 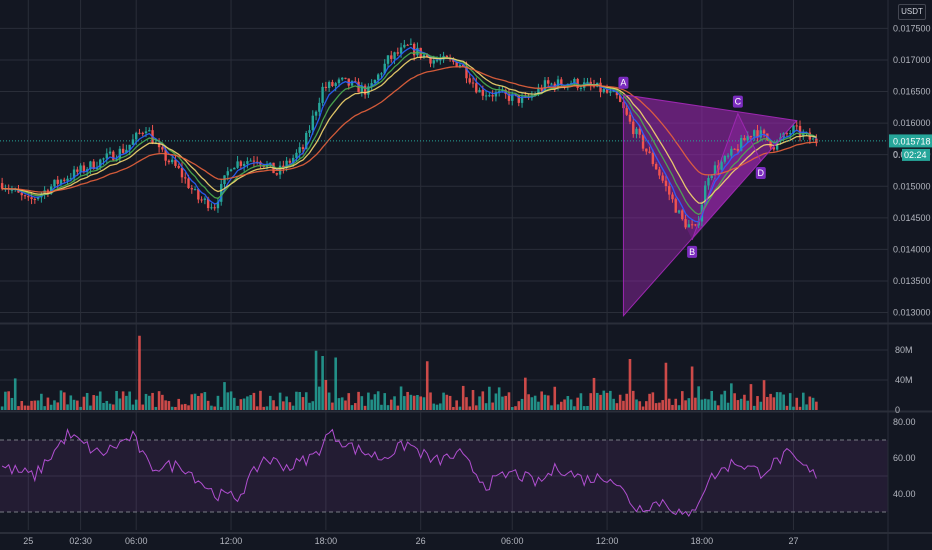 What do you see at coordinates (915, 155) in the screenshot?
I see `countdown-tag: 02:24` at bounding box center [915, 155].